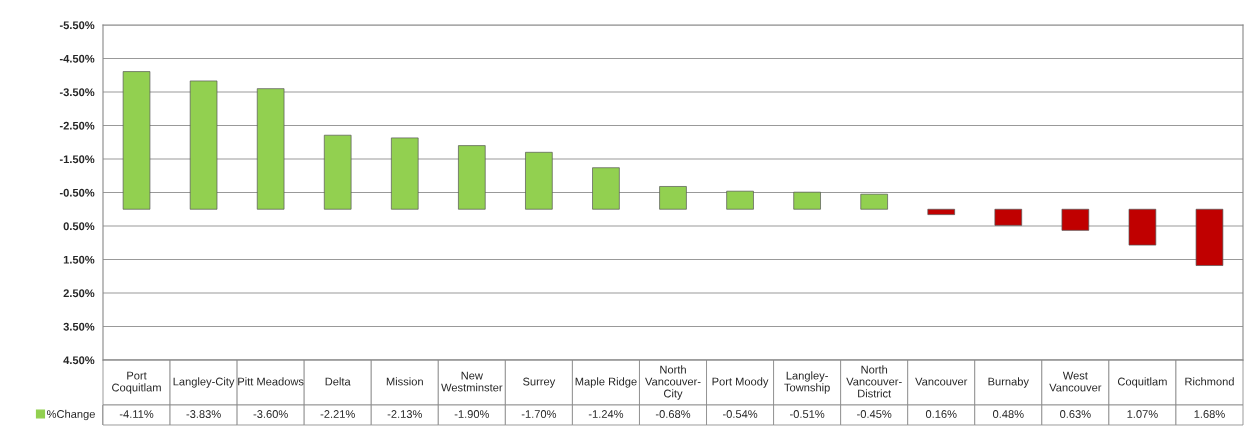 The height and width of the screenshot is (429, 1249). I want to click on x-tick-label: Pitt Meadows, so click(271, 381).